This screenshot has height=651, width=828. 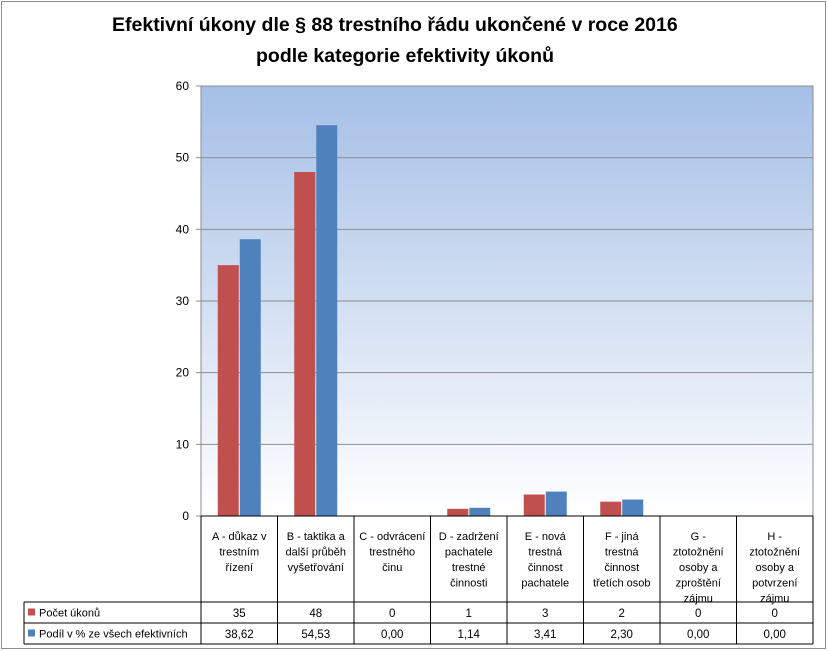 I want to click on category-label: trestné, so click(x=469, y=568).